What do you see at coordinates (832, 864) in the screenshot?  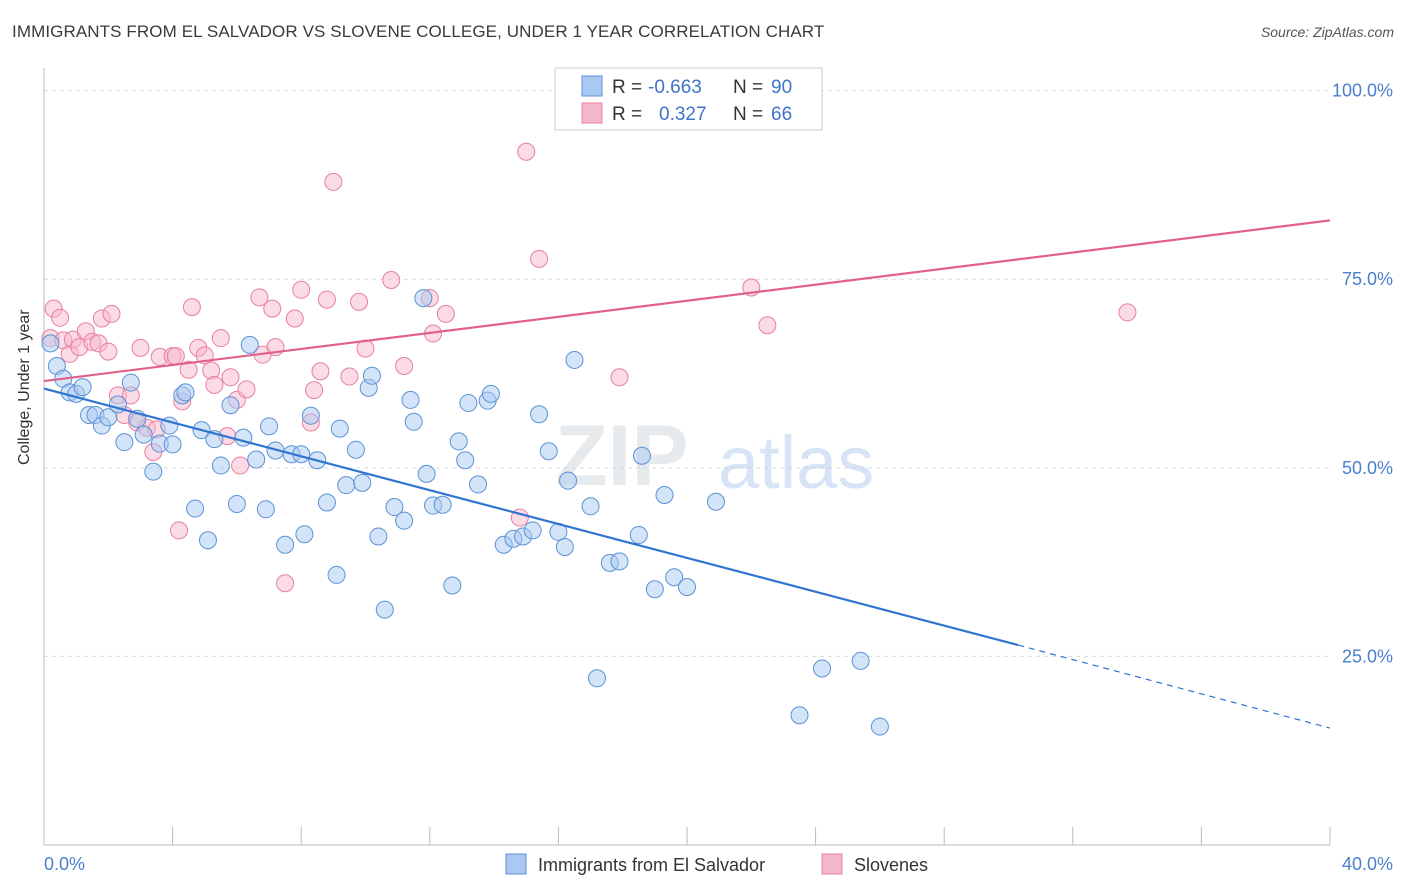 I see `bottom-legend-swatch-pink` at bounding box center [832, 864].